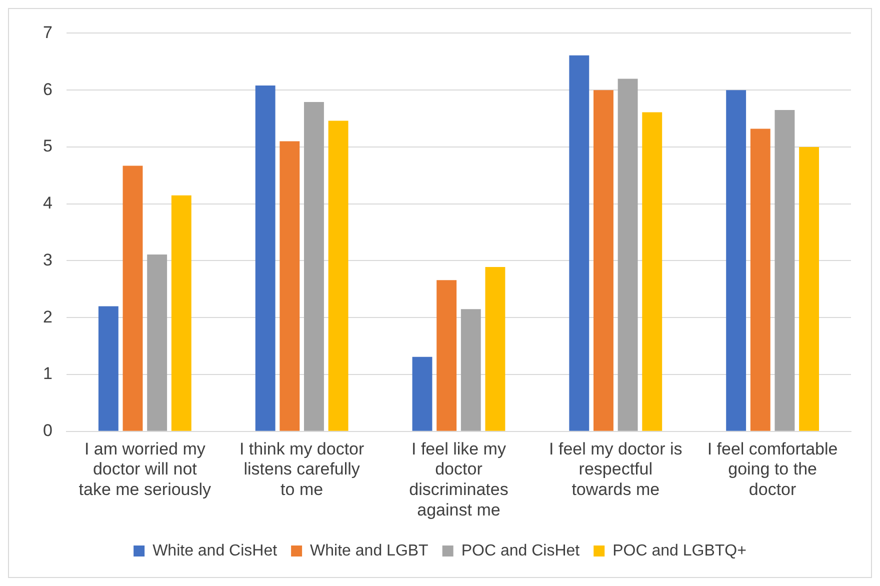 This screenshot has height=586, width=880. Describe the element at coordinates (520, 551) in the screenshot. I see `legend-label: POC and CisHet` at that location.